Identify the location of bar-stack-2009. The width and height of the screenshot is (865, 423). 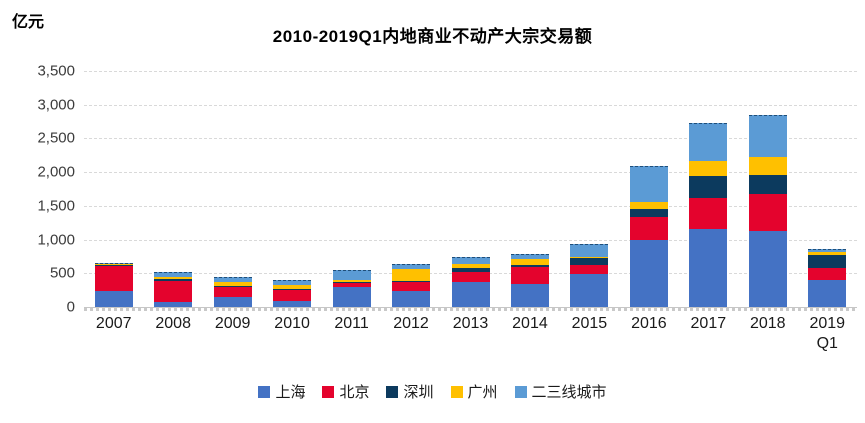
(232, 292).